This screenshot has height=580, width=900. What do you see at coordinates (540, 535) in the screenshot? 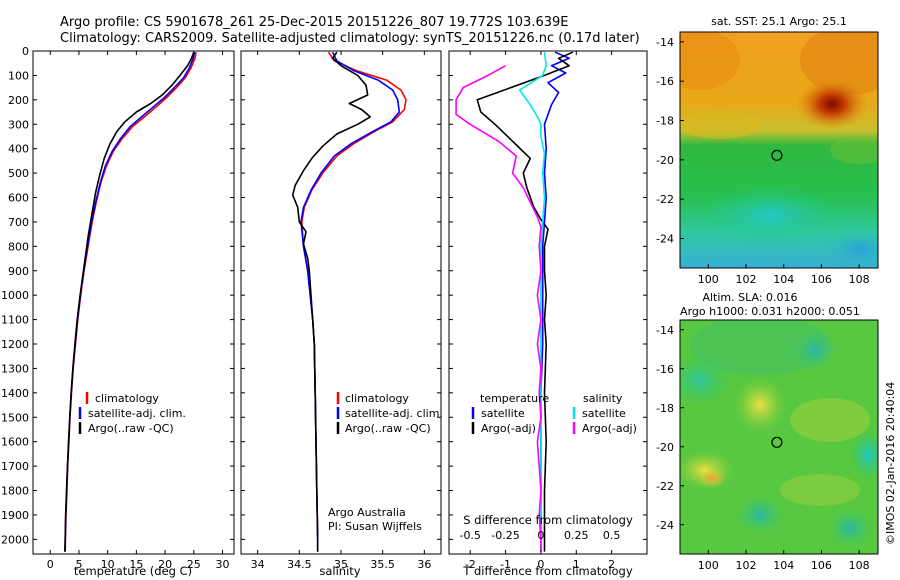
I see `x-tick-label-top: 0` at bounding box center [540, 535].